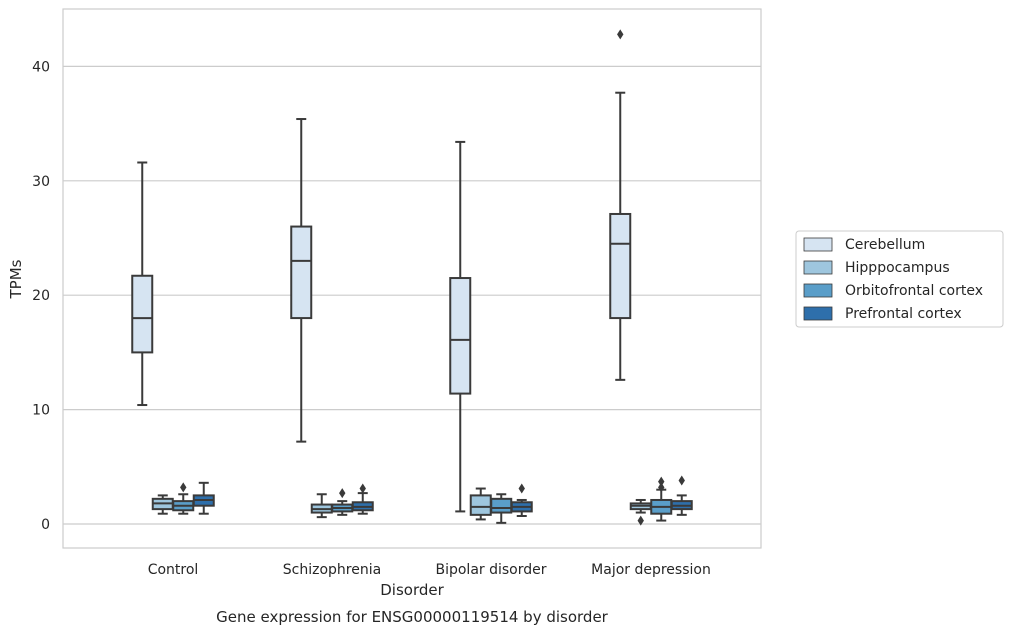 Image resolution: width=1013 pixels, height=634 pixels. I want to click on x-tick-label: Major depression, so click(651, 570).